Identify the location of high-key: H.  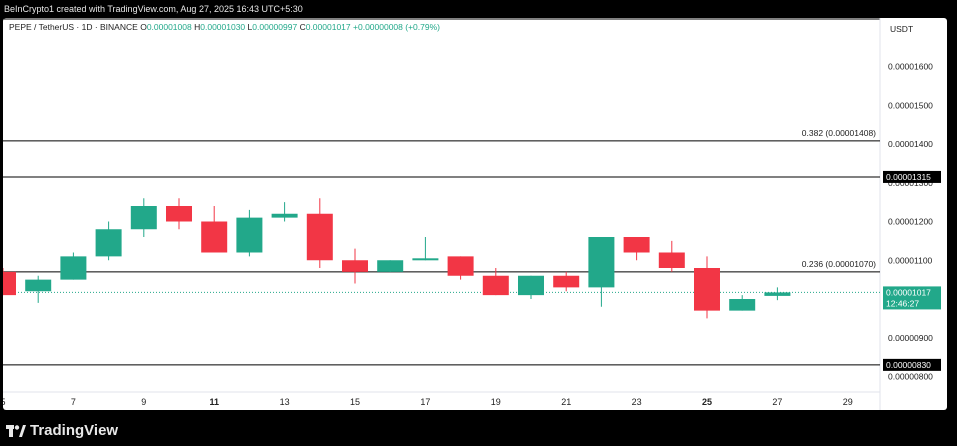
(197, 27).